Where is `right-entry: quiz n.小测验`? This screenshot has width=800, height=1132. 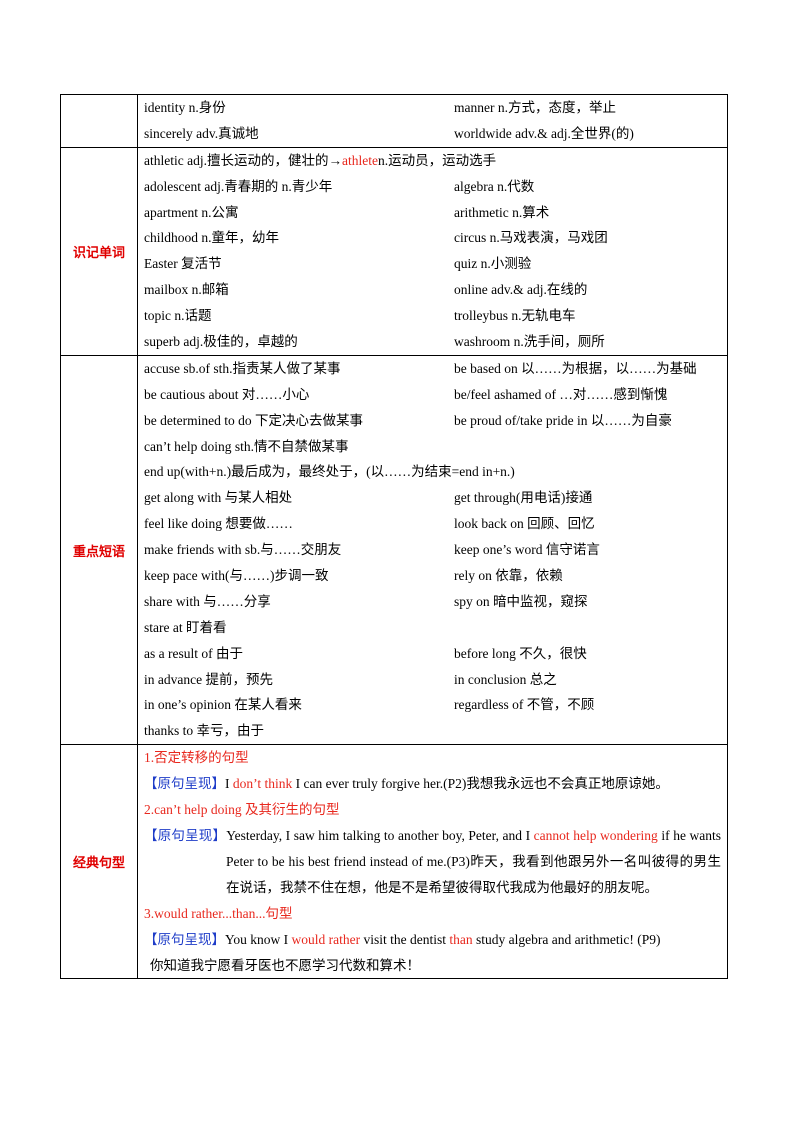
right-entry: quiz n.小测验 is located at coordinates (493, 264).